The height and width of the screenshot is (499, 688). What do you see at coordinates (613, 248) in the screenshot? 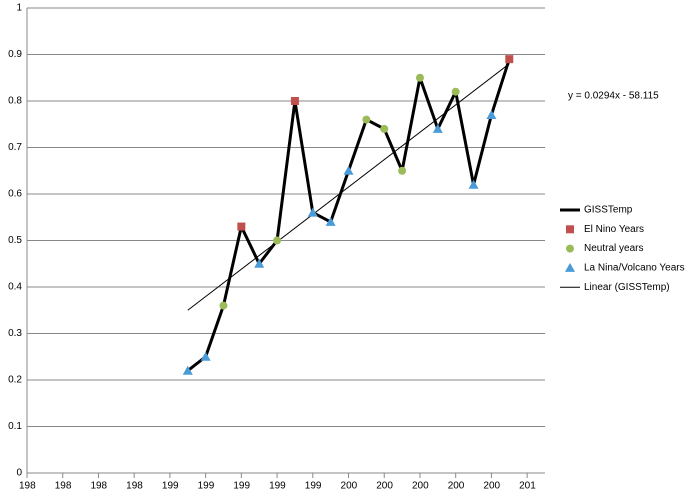
I see `legend-label: Neutral years` at bounding box center [613, 248].